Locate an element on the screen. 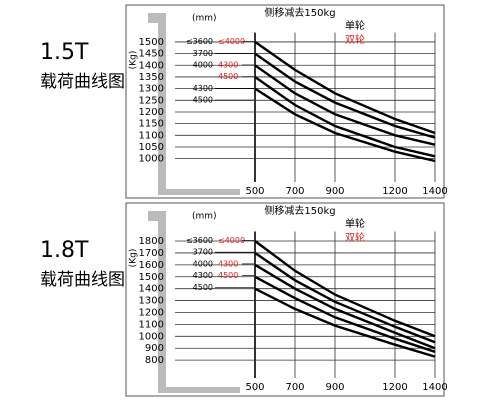 This screenshot has height=406, width=484. y-tick-label: 1250 is located at coordinates (151, 100).